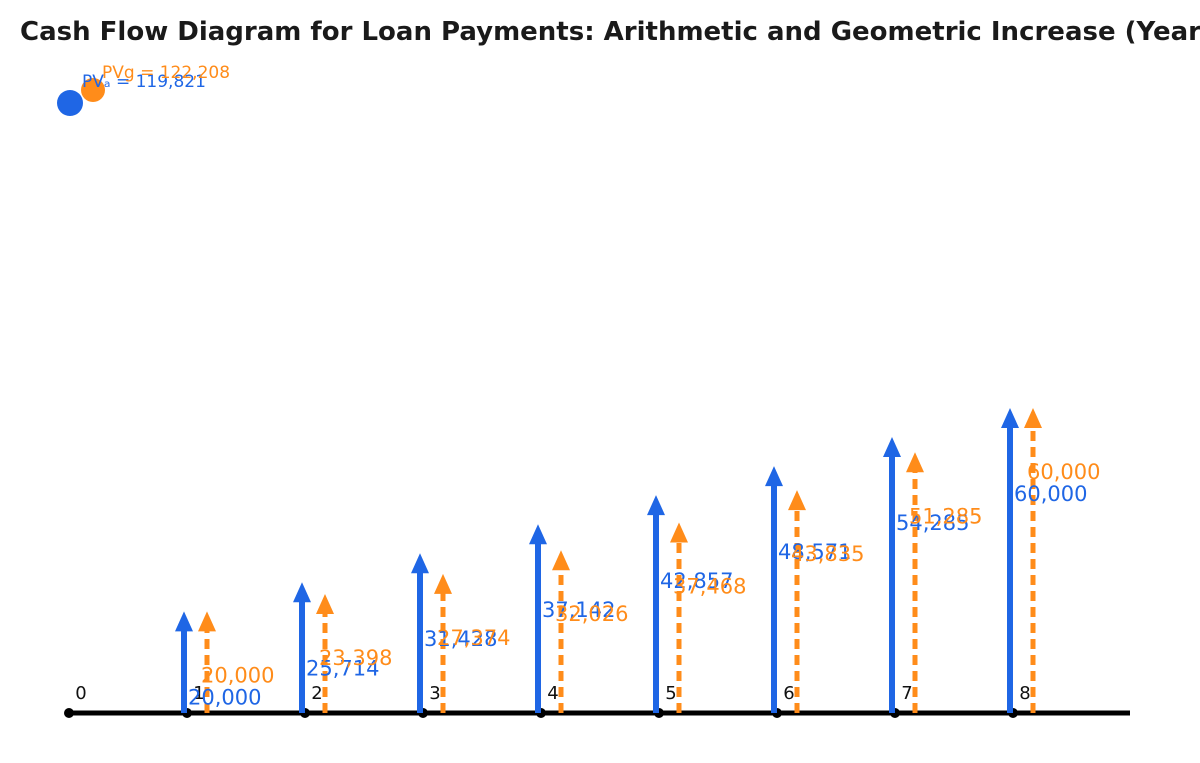  Describe the element at coordinates (237, 675) in the screenshot. I see `geometric-value-label-1: 20,000` at that location.